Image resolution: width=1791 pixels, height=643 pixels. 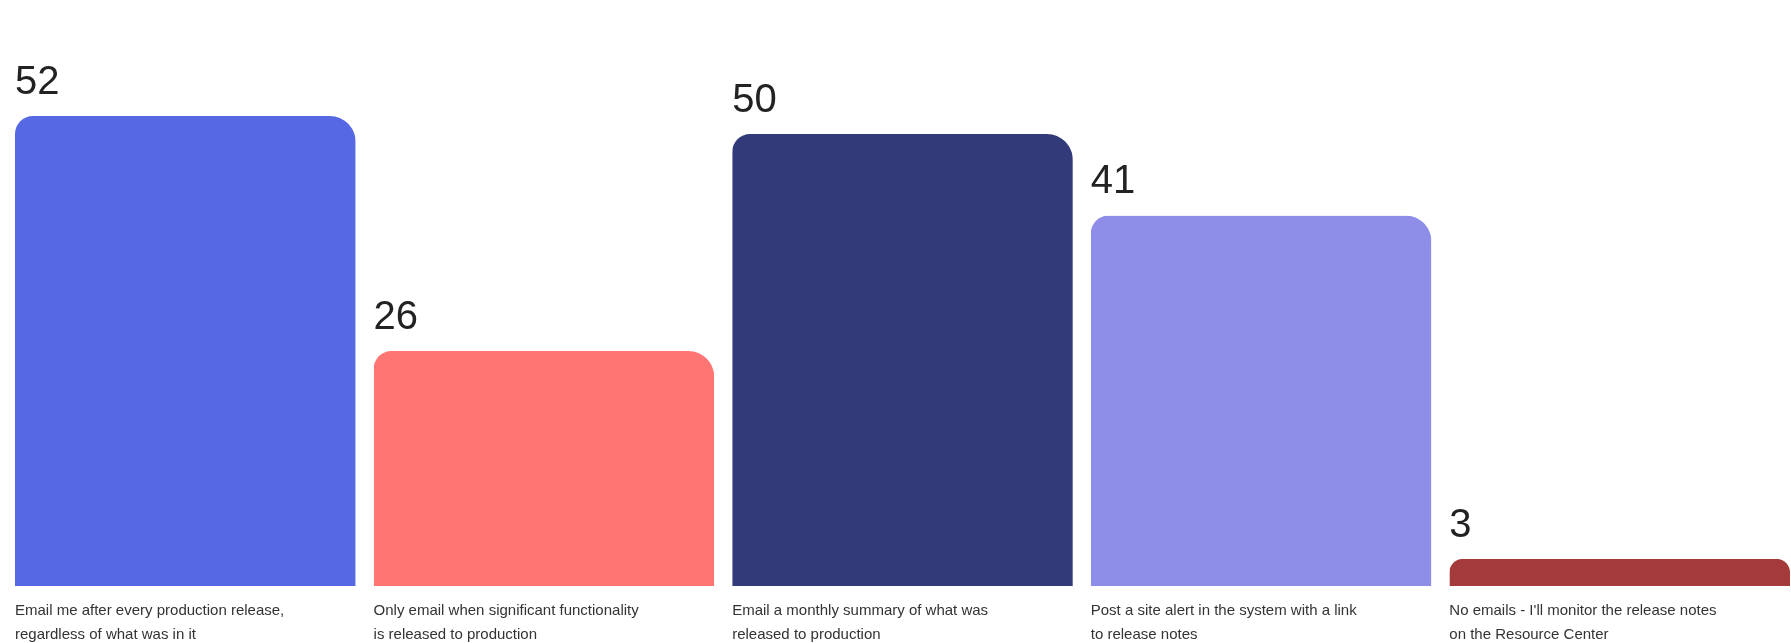 What do you see at coordinates (1224, 621) in the screenshot?
I see `x-tick-label: Post a site alert in the system with a link to release notes` at bounding box center [1224, 621].